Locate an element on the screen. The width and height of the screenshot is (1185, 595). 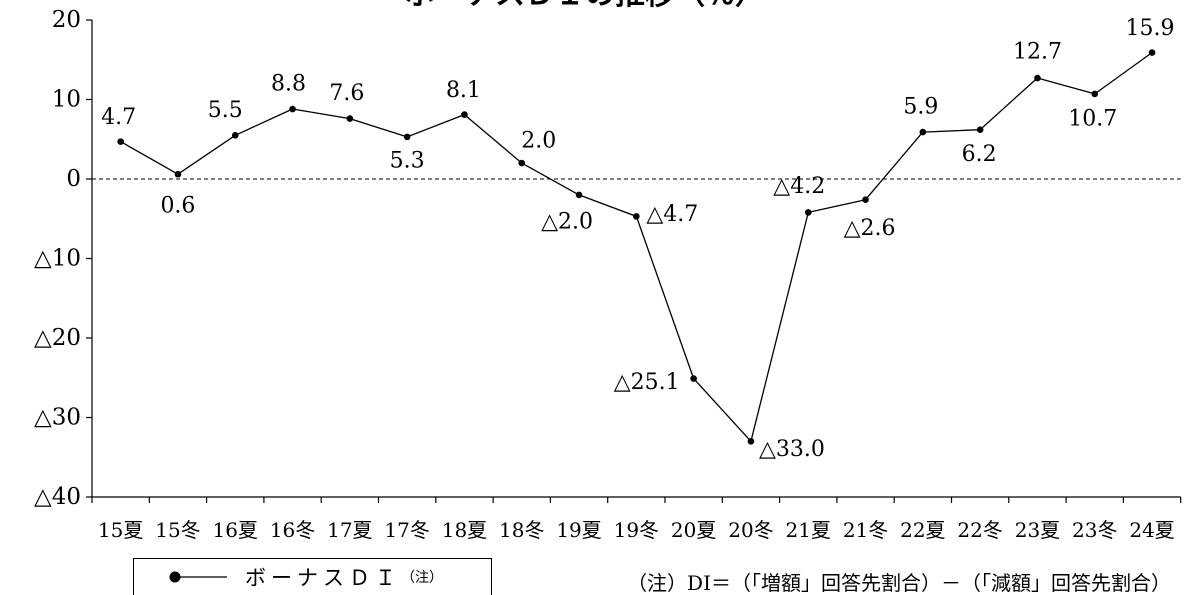
chart-title-clip: ボーナスＤＩの推移（％） is located at coordinates (595, 4).